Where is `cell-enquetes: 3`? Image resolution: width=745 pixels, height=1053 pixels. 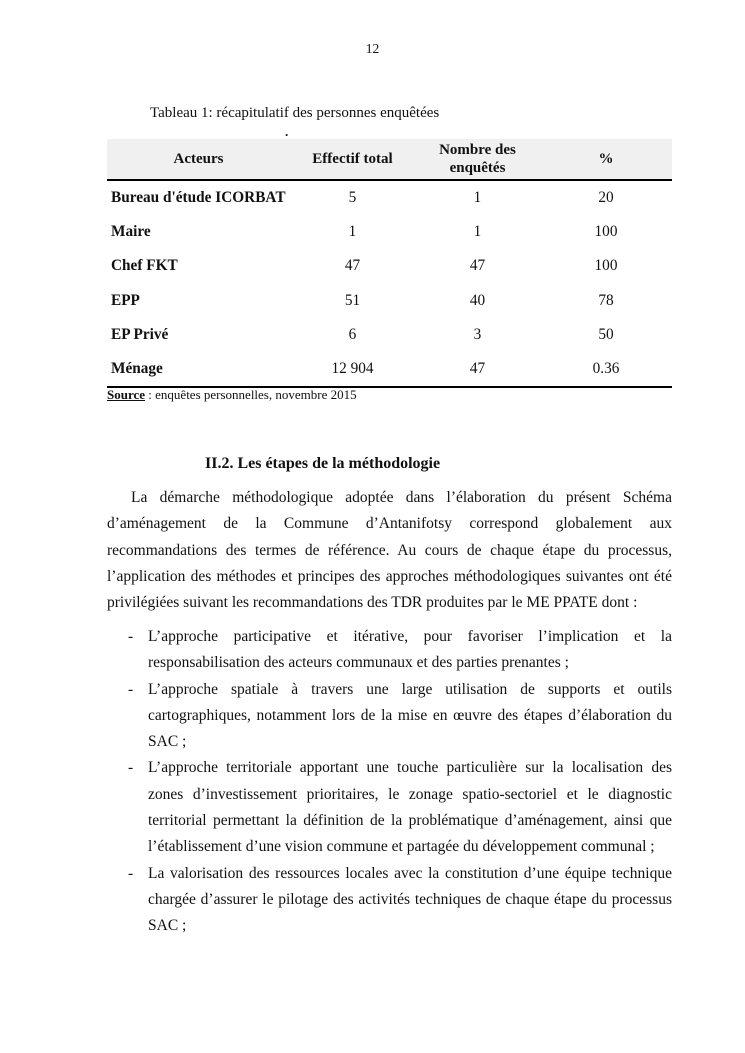
cell-enquetes: 3 is located at coordinates (477, 335).